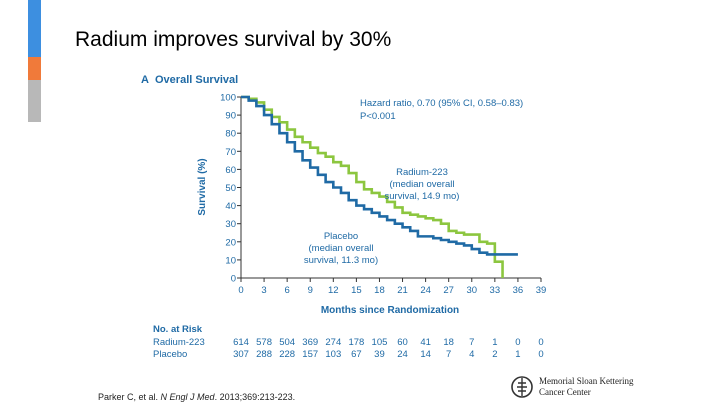 This screenshot has width=720, height=405. What do you see at coordinates (202, 186) in the screenshot?
I see `y-axis-label: Survival (%)` at bounding box center [202, 186].